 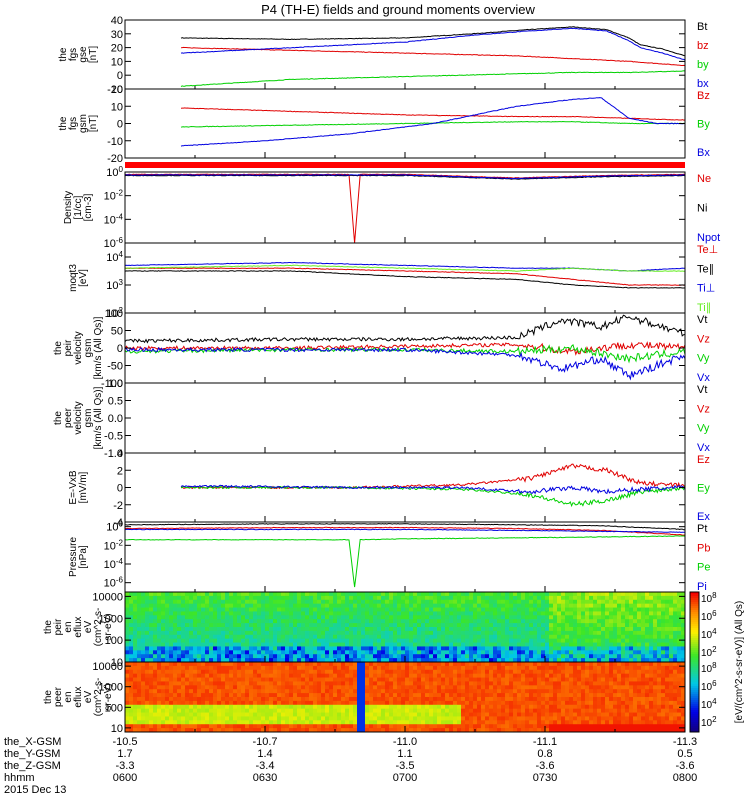 What do you see at coordinates (78, 417) in the screenshot?
I see `y-axis-label: the peer velocity gsm [km/s (All Qs)]` at bounding box center [78, 417].